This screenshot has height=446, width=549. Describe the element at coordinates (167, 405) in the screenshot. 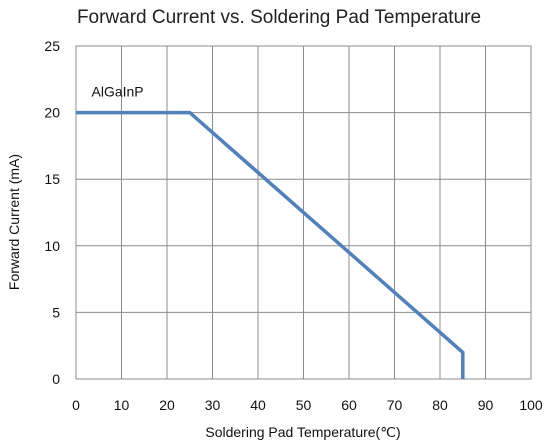

I see `x-tick-label: 20` at that location.